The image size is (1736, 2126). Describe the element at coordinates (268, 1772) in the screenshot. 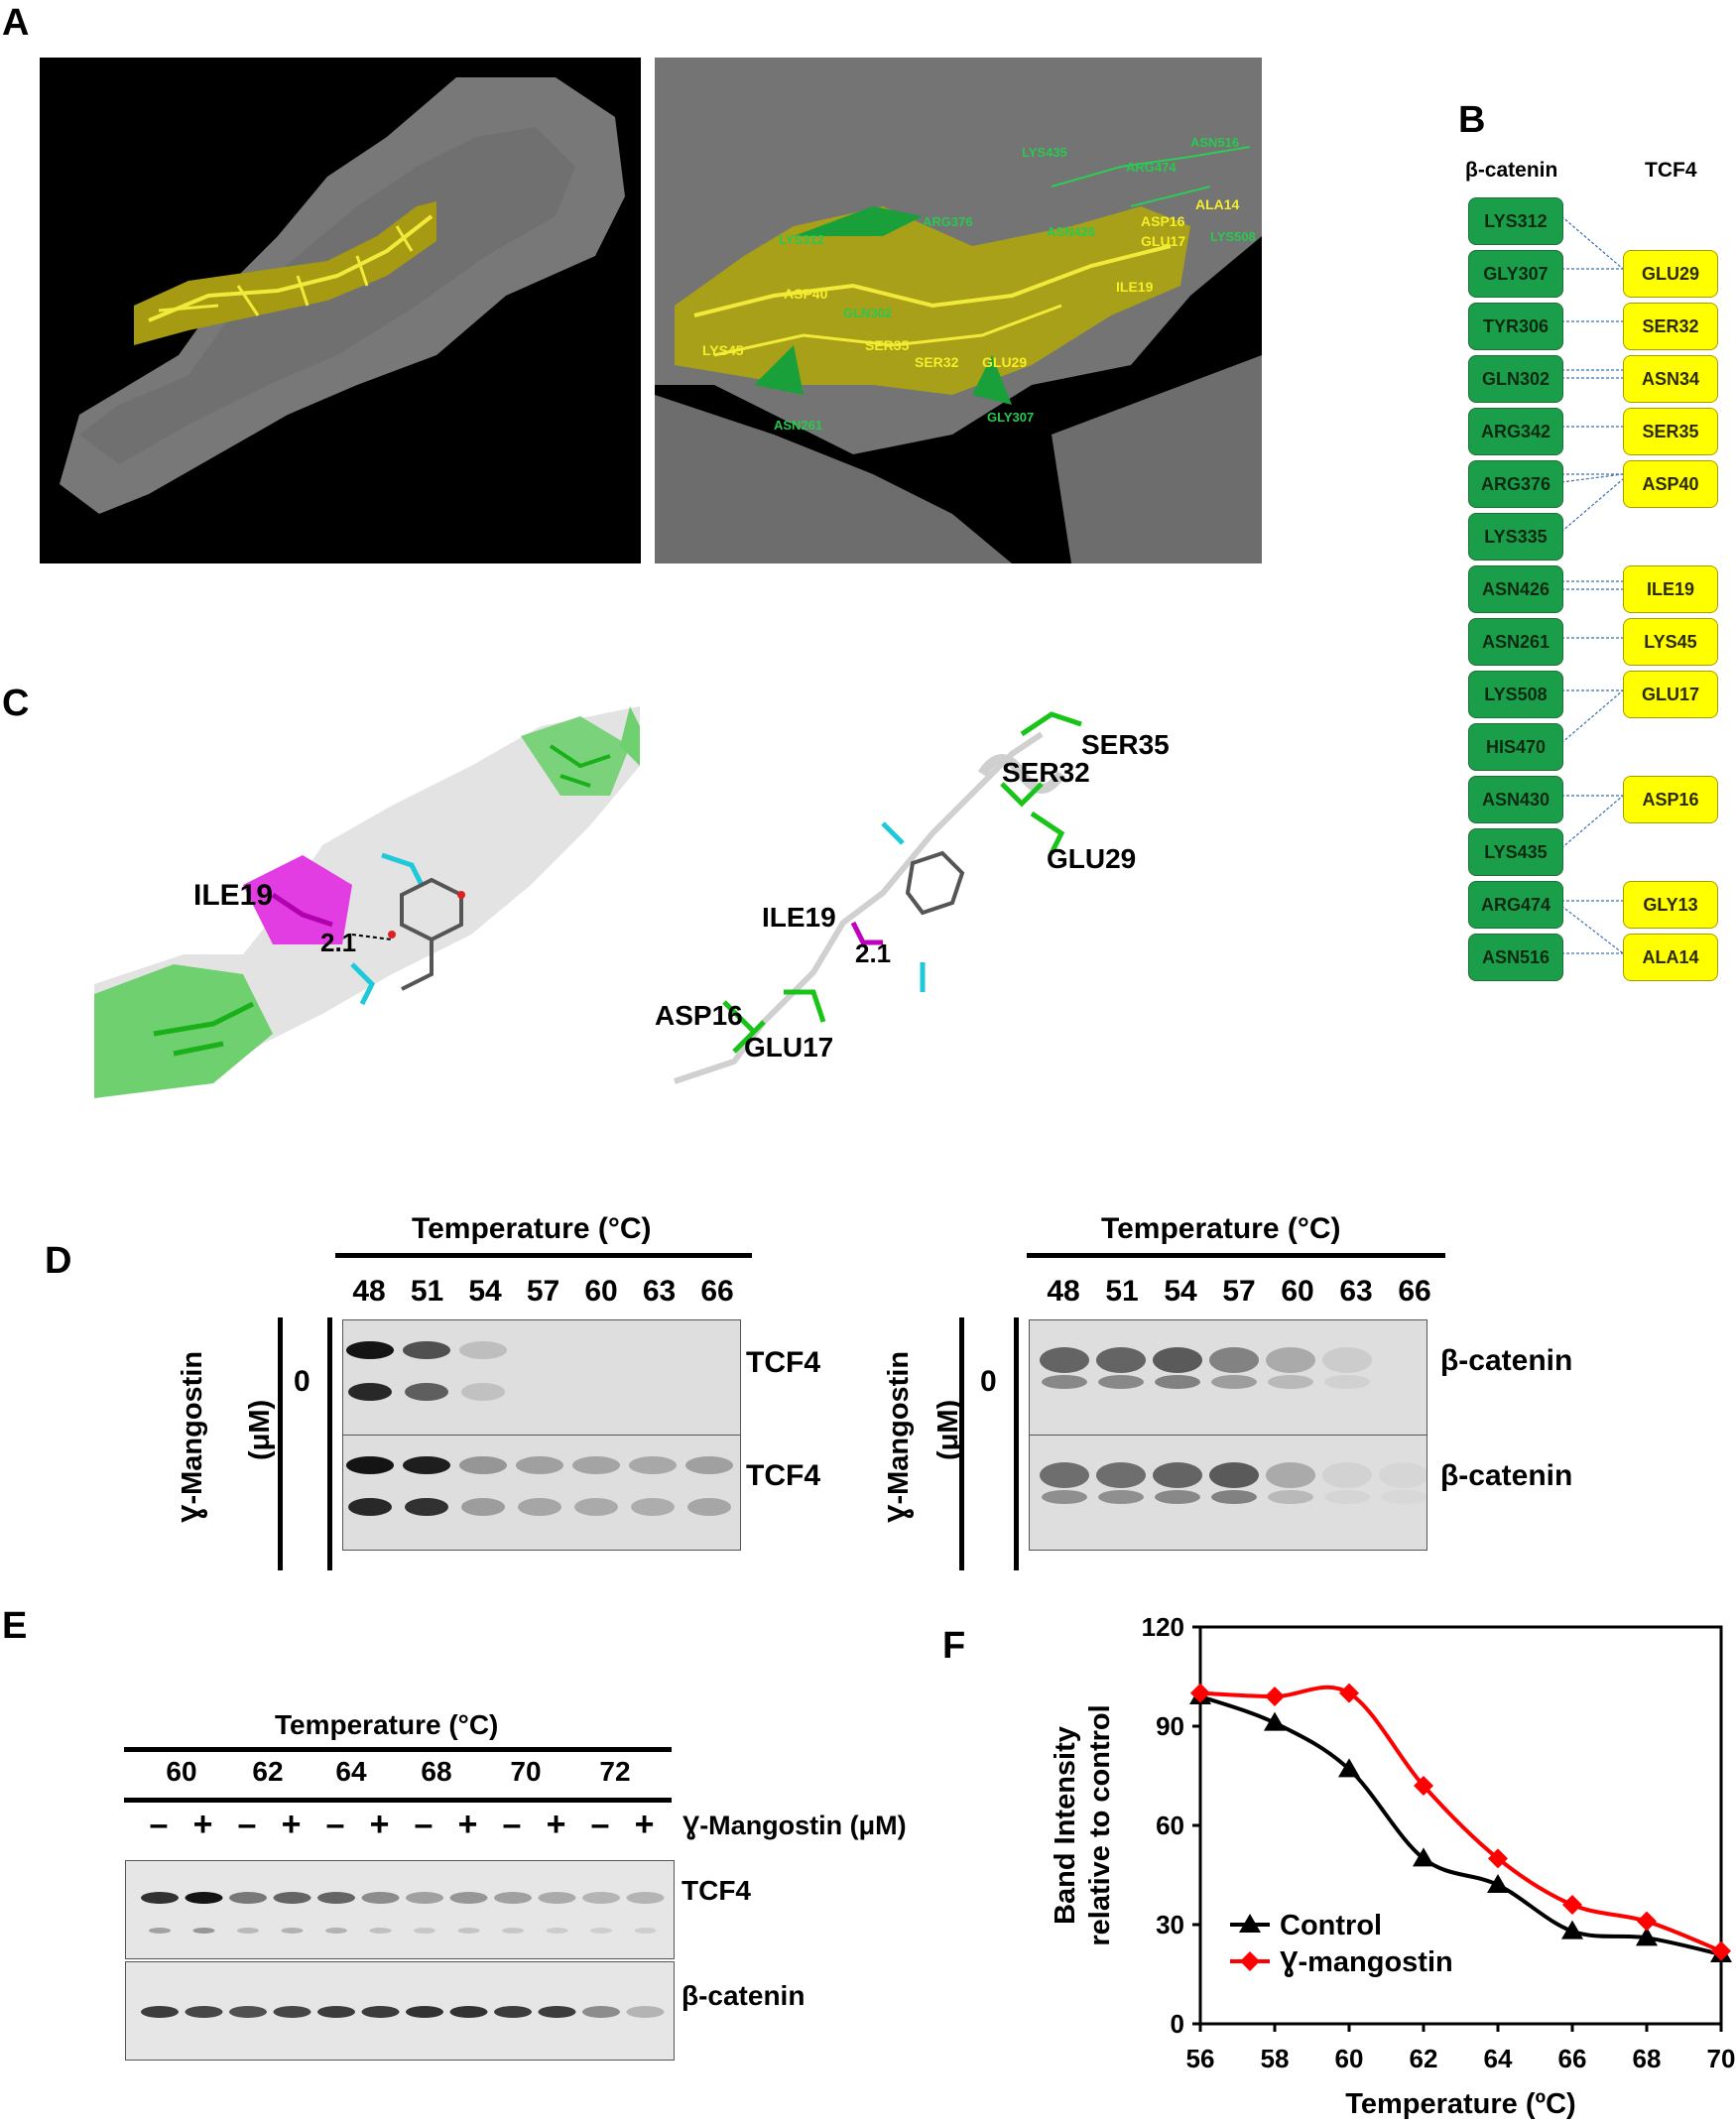

I see `temperature-label: 62` at that location.